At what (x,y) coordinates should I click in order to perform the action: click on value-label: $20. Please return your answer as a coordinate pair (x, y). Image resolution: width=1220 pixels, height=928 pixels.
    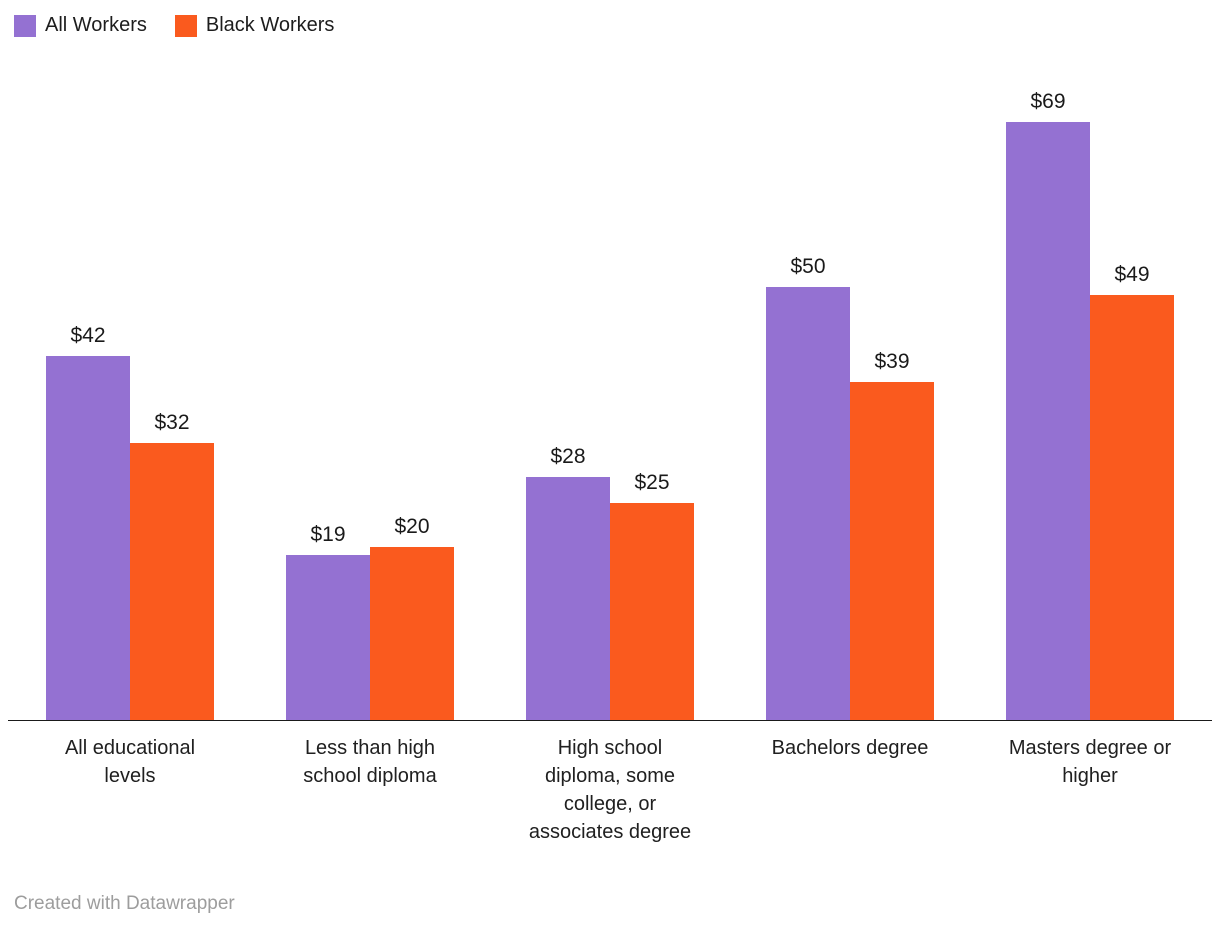
    Looking at the image, I should click on (412, 526).